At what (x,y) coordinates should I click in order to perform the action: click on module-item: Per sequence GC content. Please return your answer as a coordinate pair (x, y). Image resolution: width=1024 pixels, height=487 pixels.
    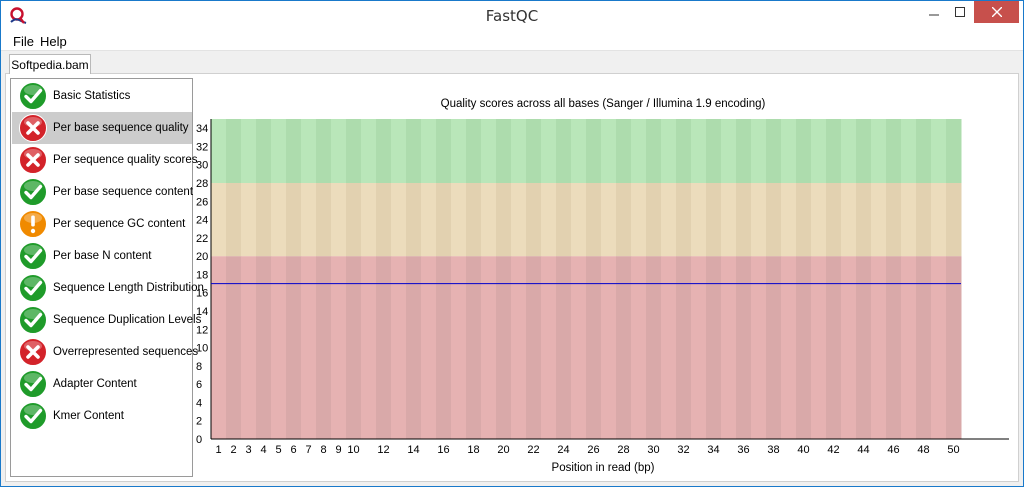
    Looking at the image, I should click on (102, 224).